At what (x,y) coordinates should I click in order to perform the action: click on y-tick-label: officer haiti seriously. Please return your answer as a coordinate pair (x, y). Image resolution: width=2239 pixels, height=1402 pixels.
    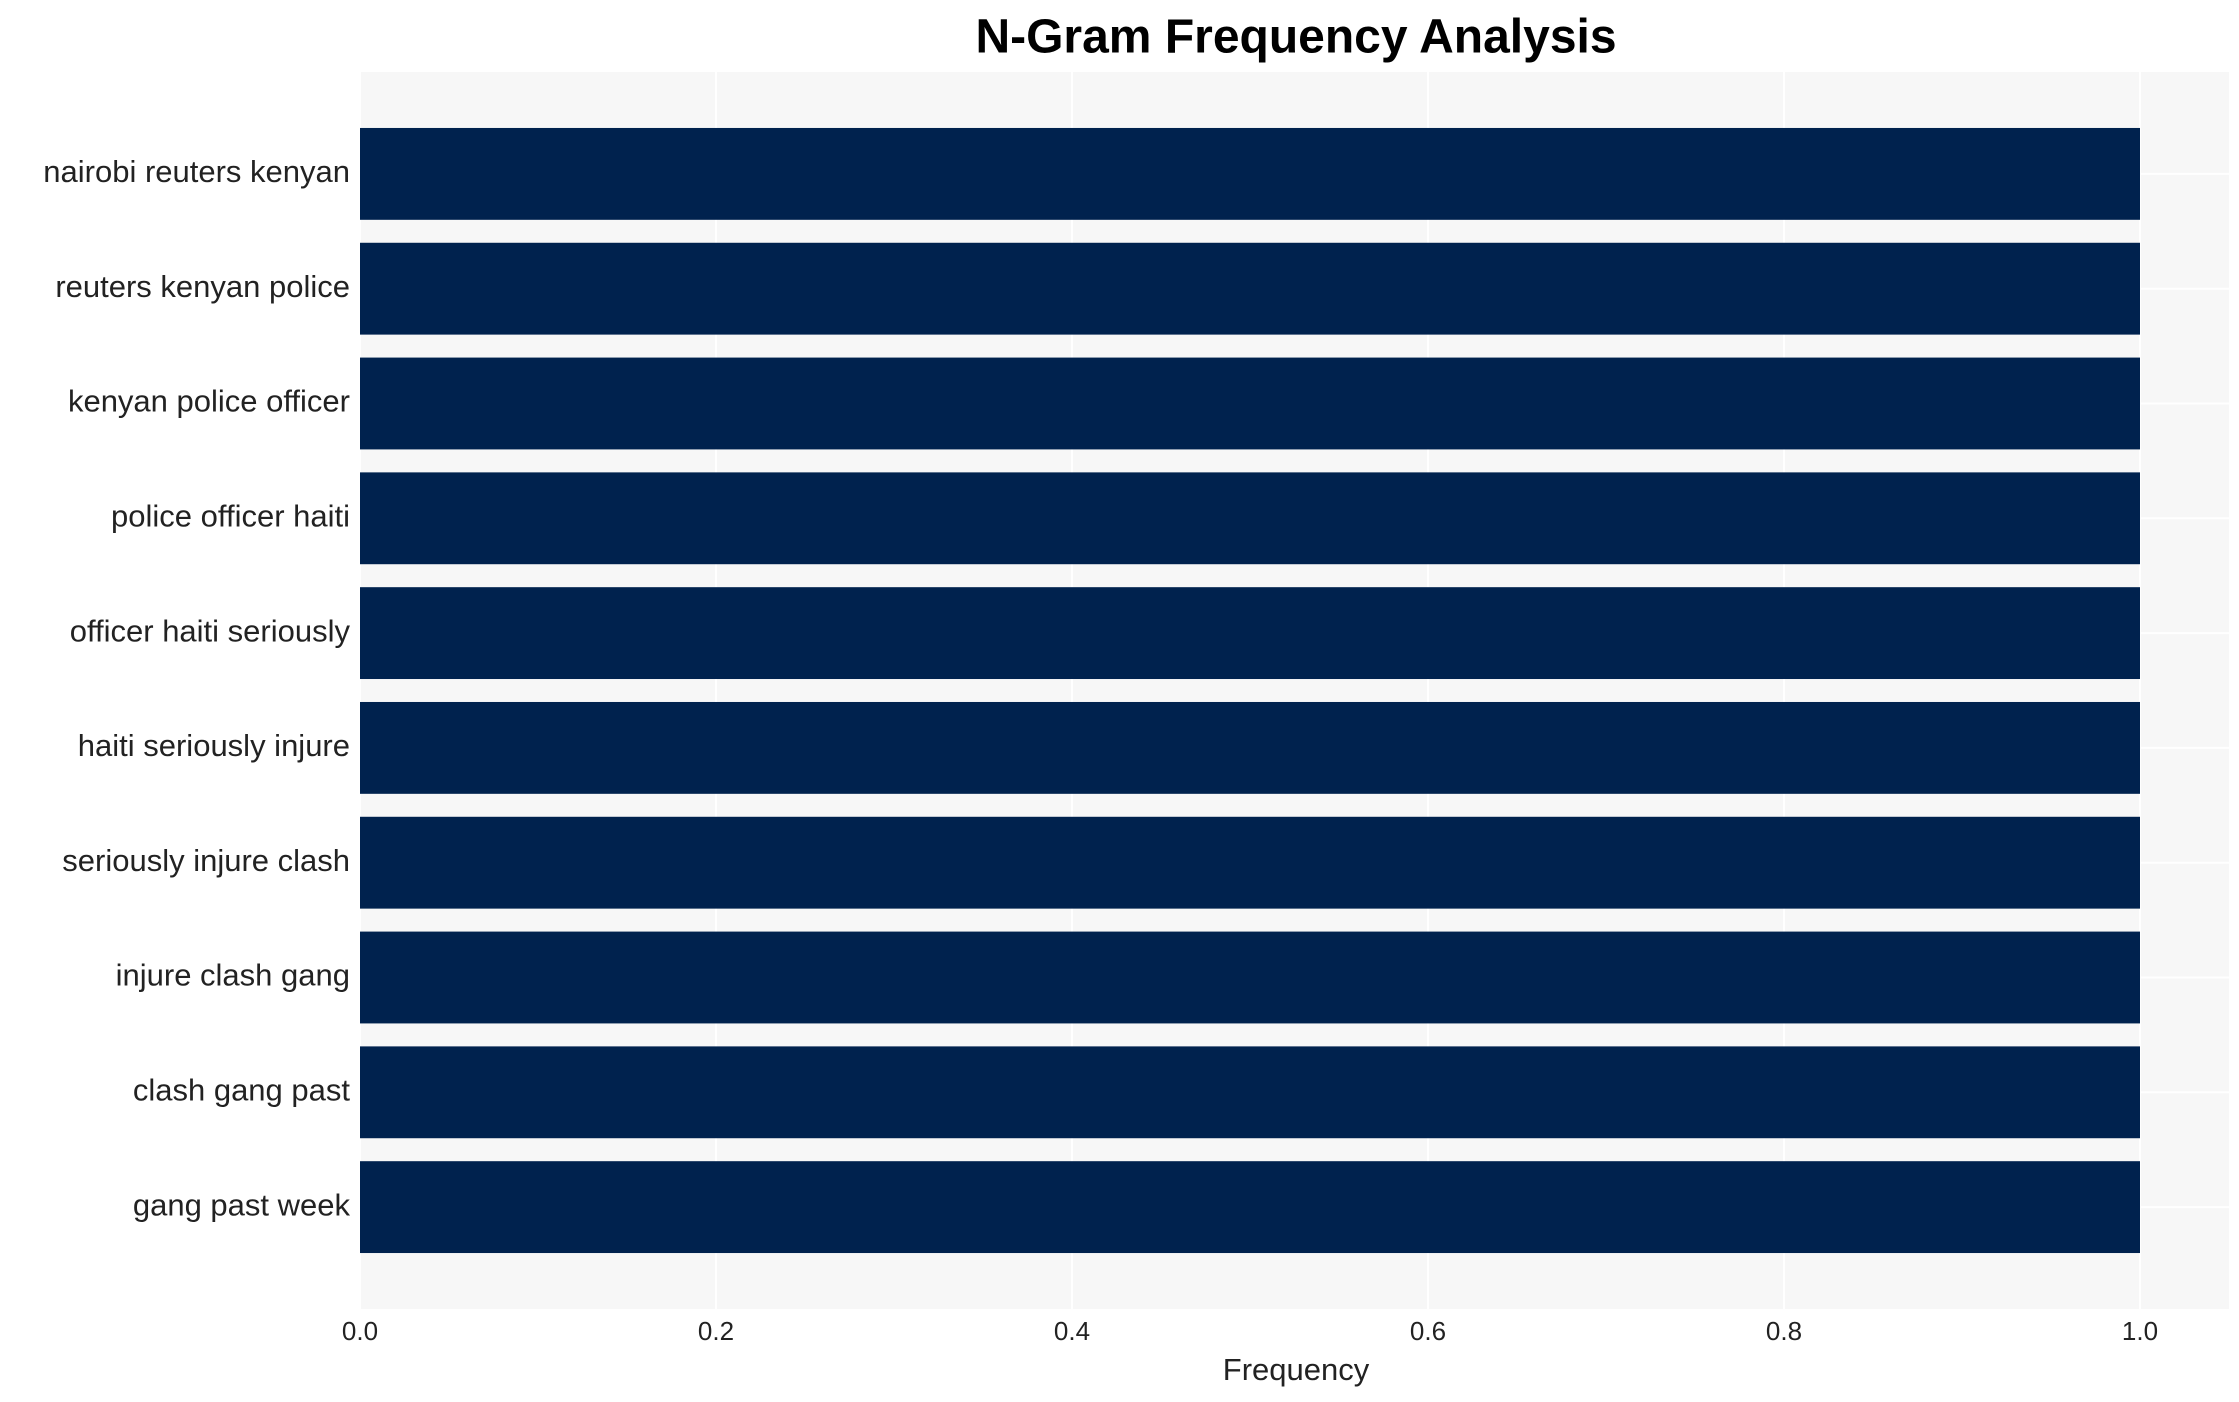
    Looking at the image, I should click on (210, 630).